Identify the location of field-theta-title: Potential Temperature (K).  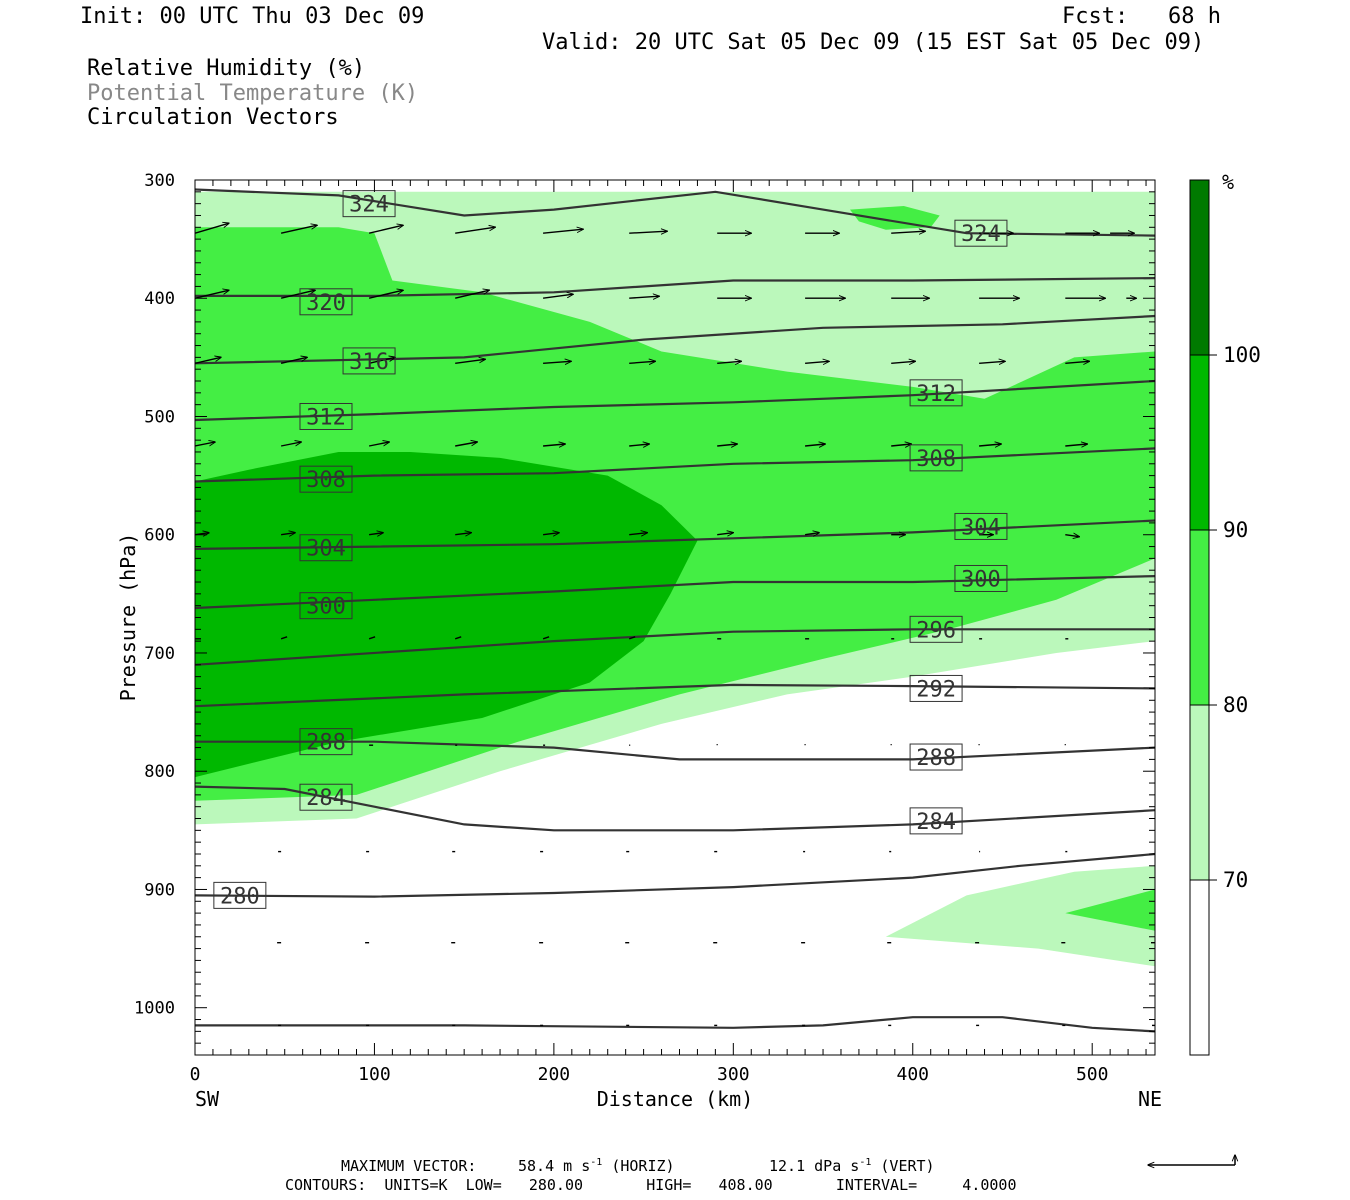
(253, 93).